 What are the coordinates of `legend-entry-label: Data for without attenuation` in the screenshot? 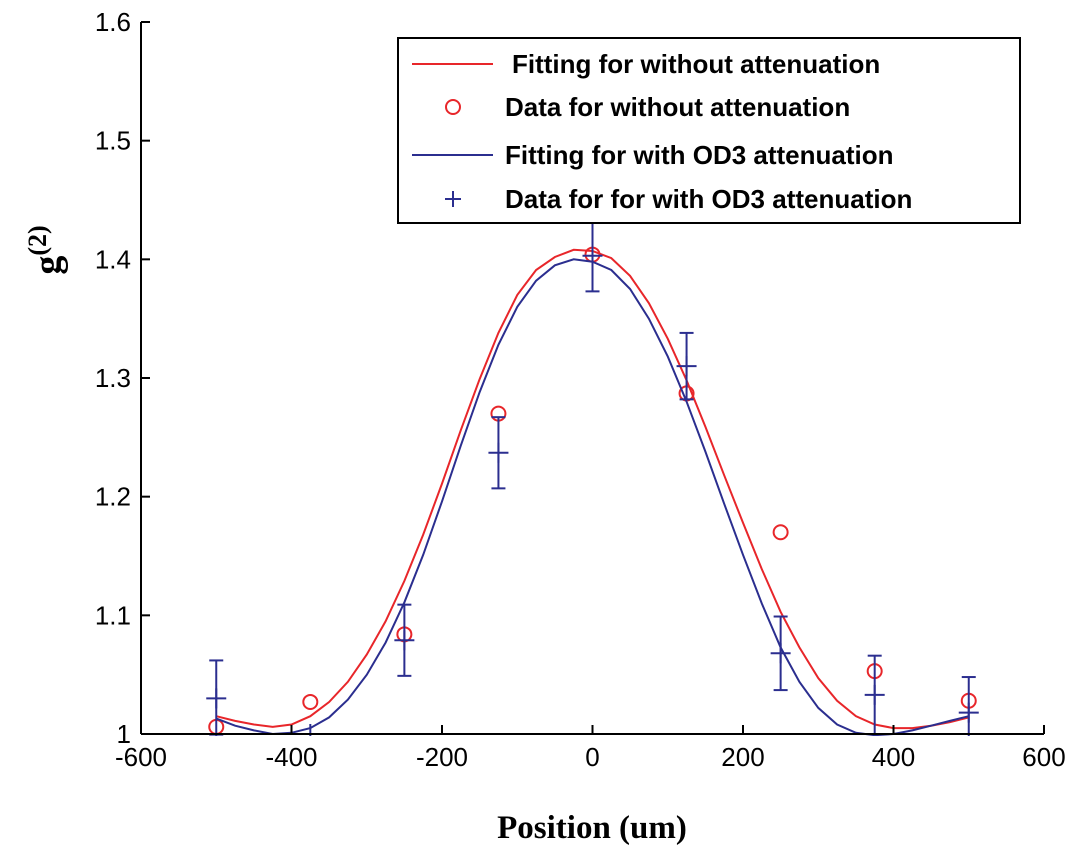 It's located at (677, 107).